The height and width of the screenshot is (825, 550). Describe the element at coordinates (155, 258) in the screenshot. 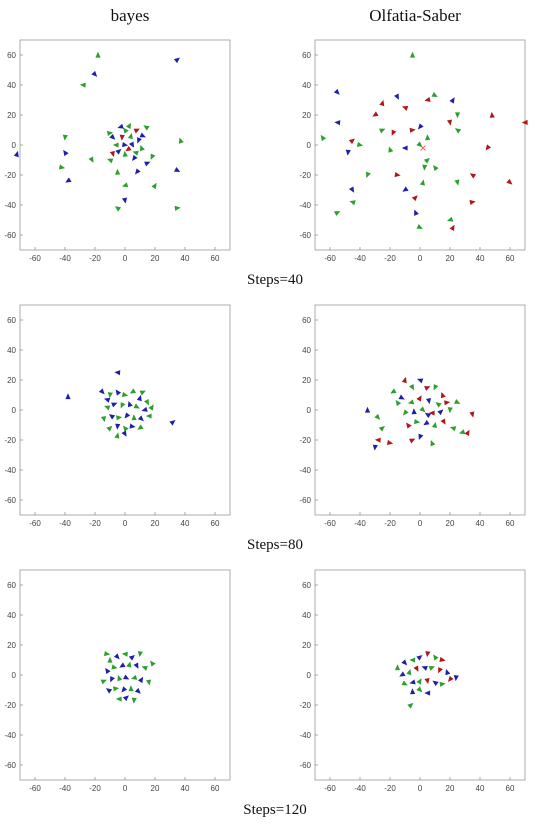

I see `x-tick-label: 20` at that location.